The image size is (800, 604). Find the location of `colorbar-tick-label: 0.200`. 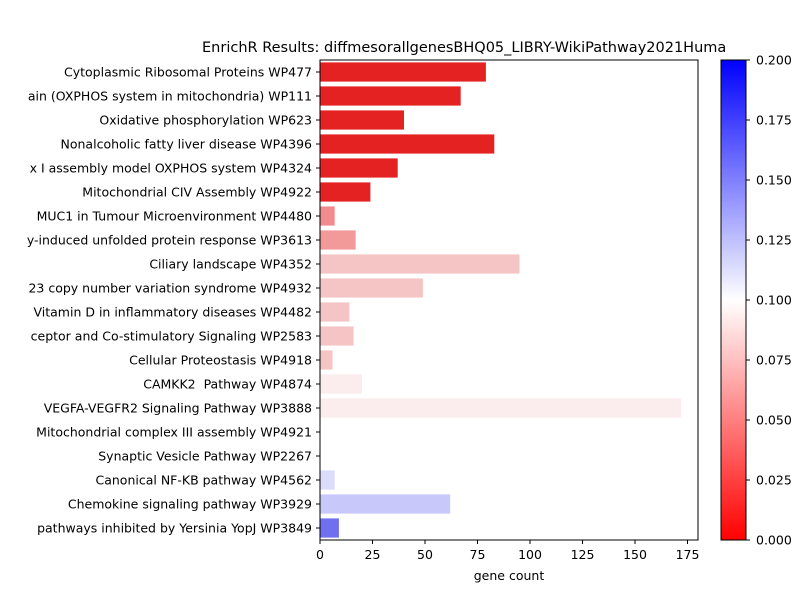

colorbar-tick-label: 0.200 is located at coordinates (774, 60).